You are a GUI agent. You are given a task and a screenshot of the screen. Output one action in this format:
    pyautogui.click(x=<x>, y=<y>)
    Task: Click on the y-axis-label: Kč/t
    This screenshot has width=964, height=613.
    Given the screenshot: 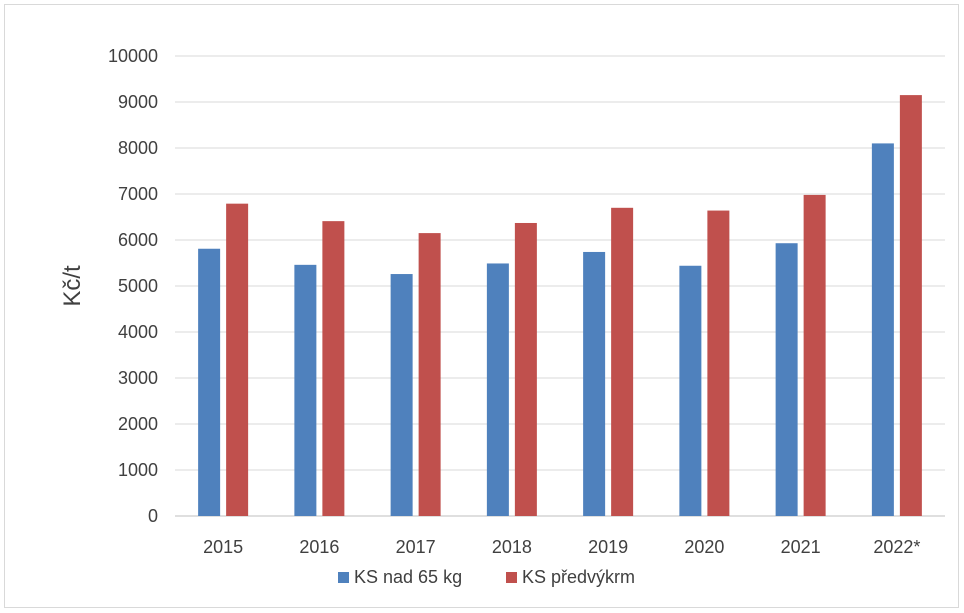 What is the action you would take?
    pyautogui.click(x=72, y=286)
    